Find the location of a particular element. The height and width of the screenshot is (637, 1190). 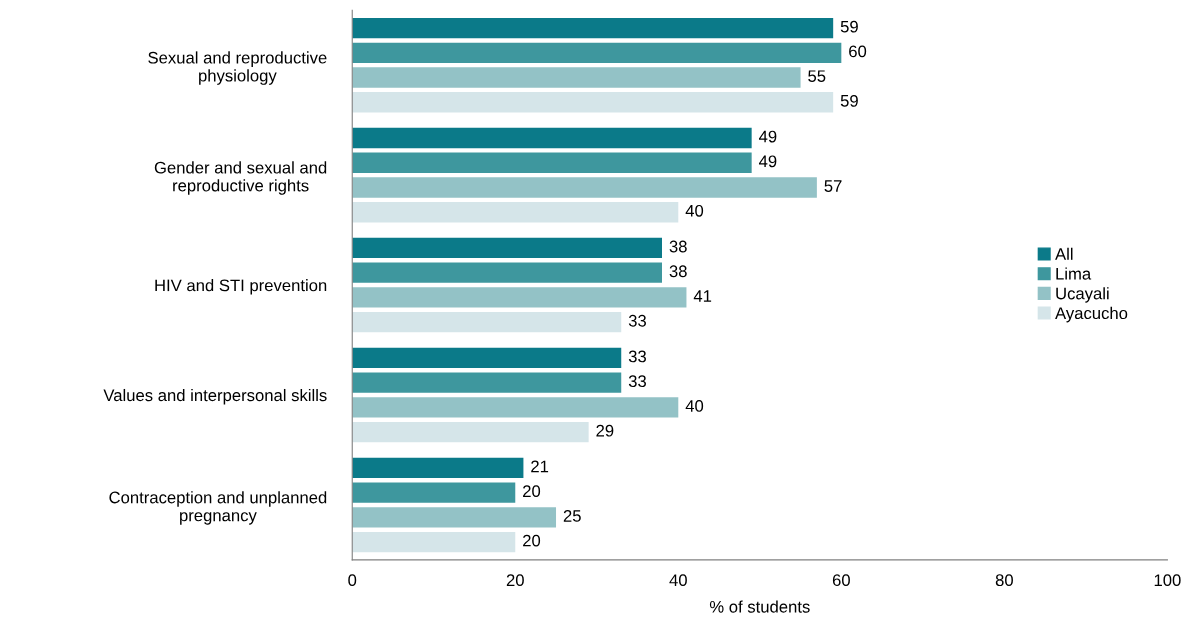

data-label: 21 is located at coordinates (540, 466).